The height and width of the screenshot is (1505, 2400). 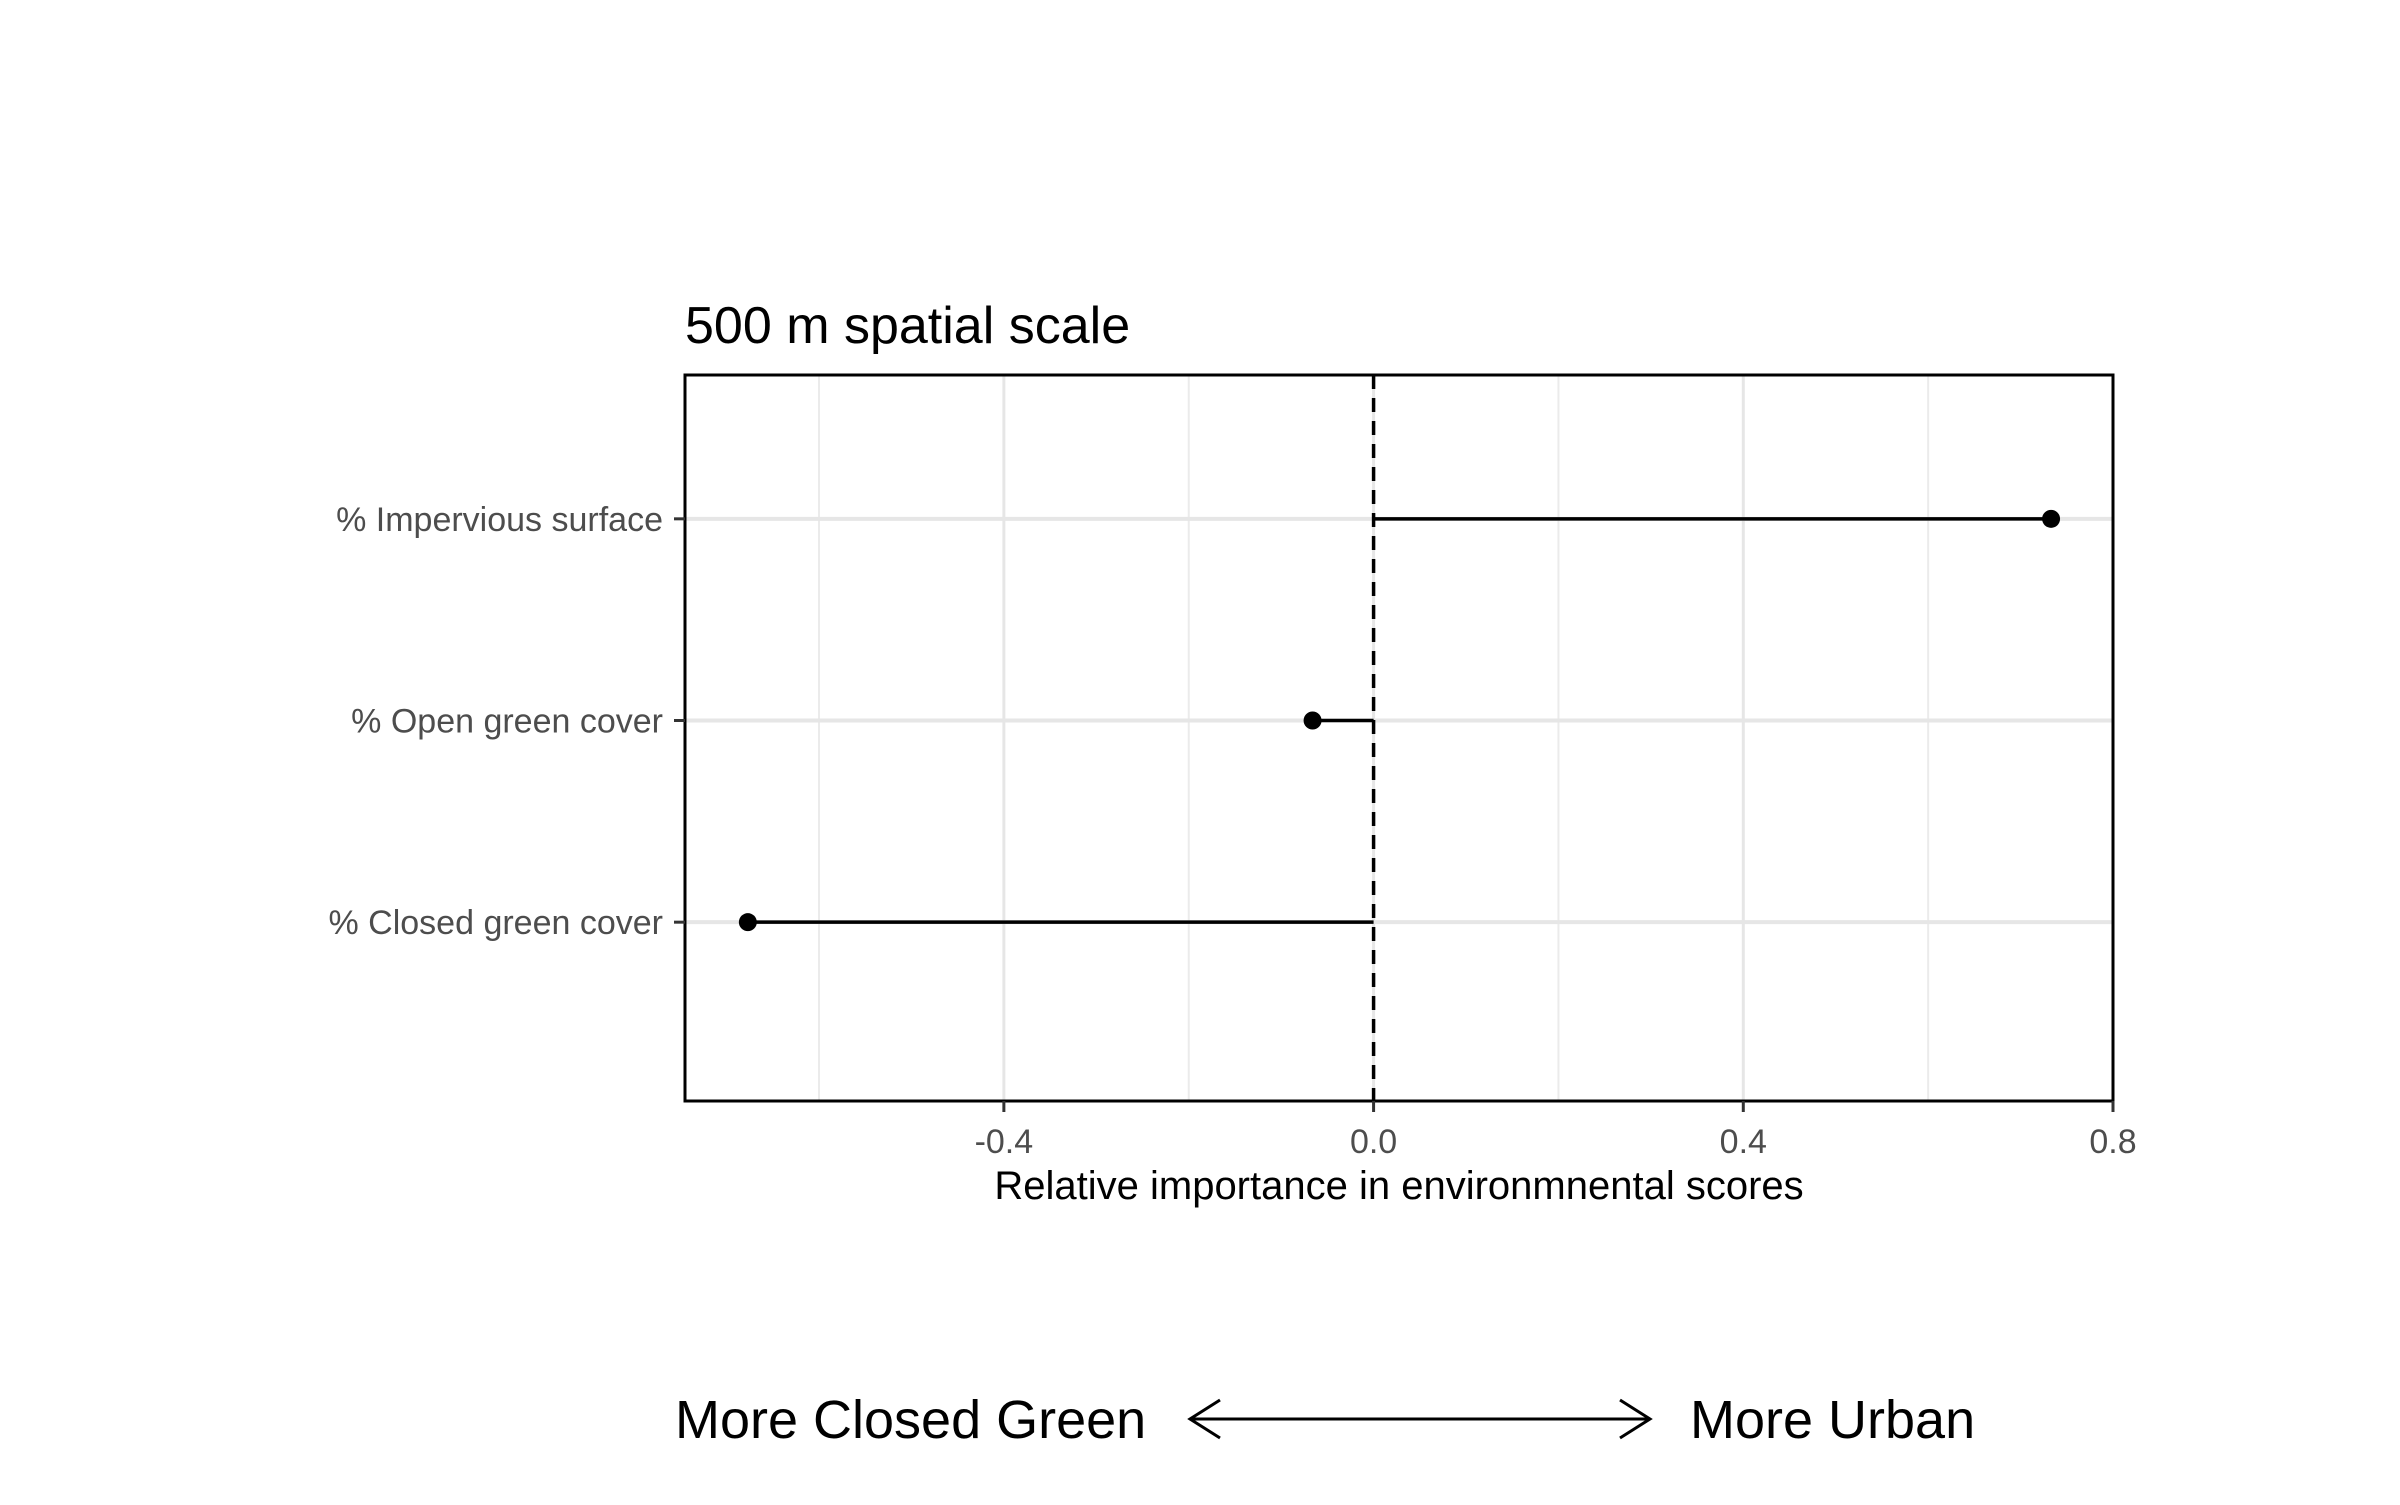 I want to click on x-tick-label-2: 0.4, so click(x=1743, y=1142).